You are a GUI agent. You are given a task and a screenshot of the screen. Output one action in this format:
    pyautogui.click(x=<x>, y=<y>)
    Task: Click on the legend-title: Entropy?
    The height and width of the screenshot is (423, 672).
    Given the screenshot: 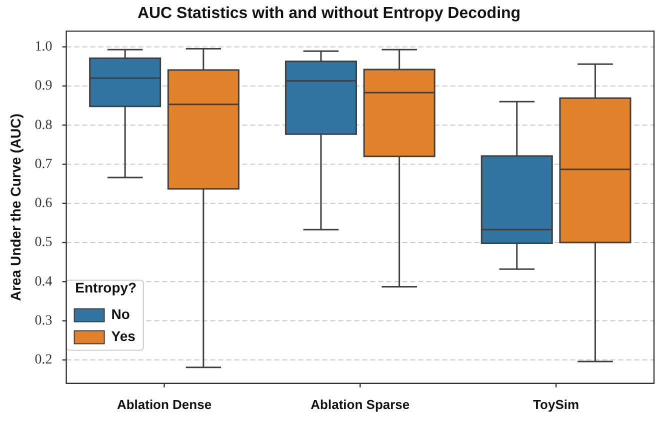 What is the action you would take?
    pyautogui.click(x=106, y=287)
    